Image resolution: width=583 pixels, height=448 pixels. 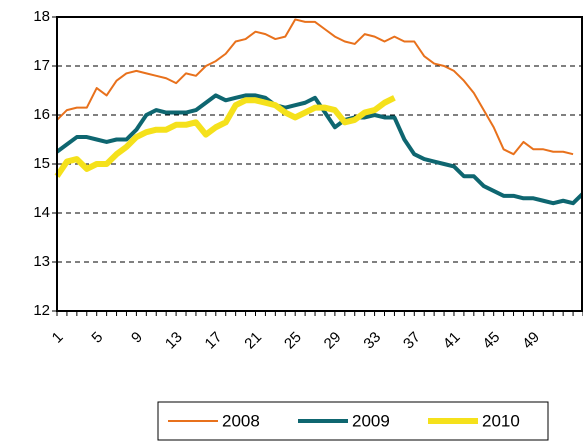 What do you see at coordinates (41, 212) in the screenshot?
I see `y-tick-label: 14` at bounding box center [41, 212].